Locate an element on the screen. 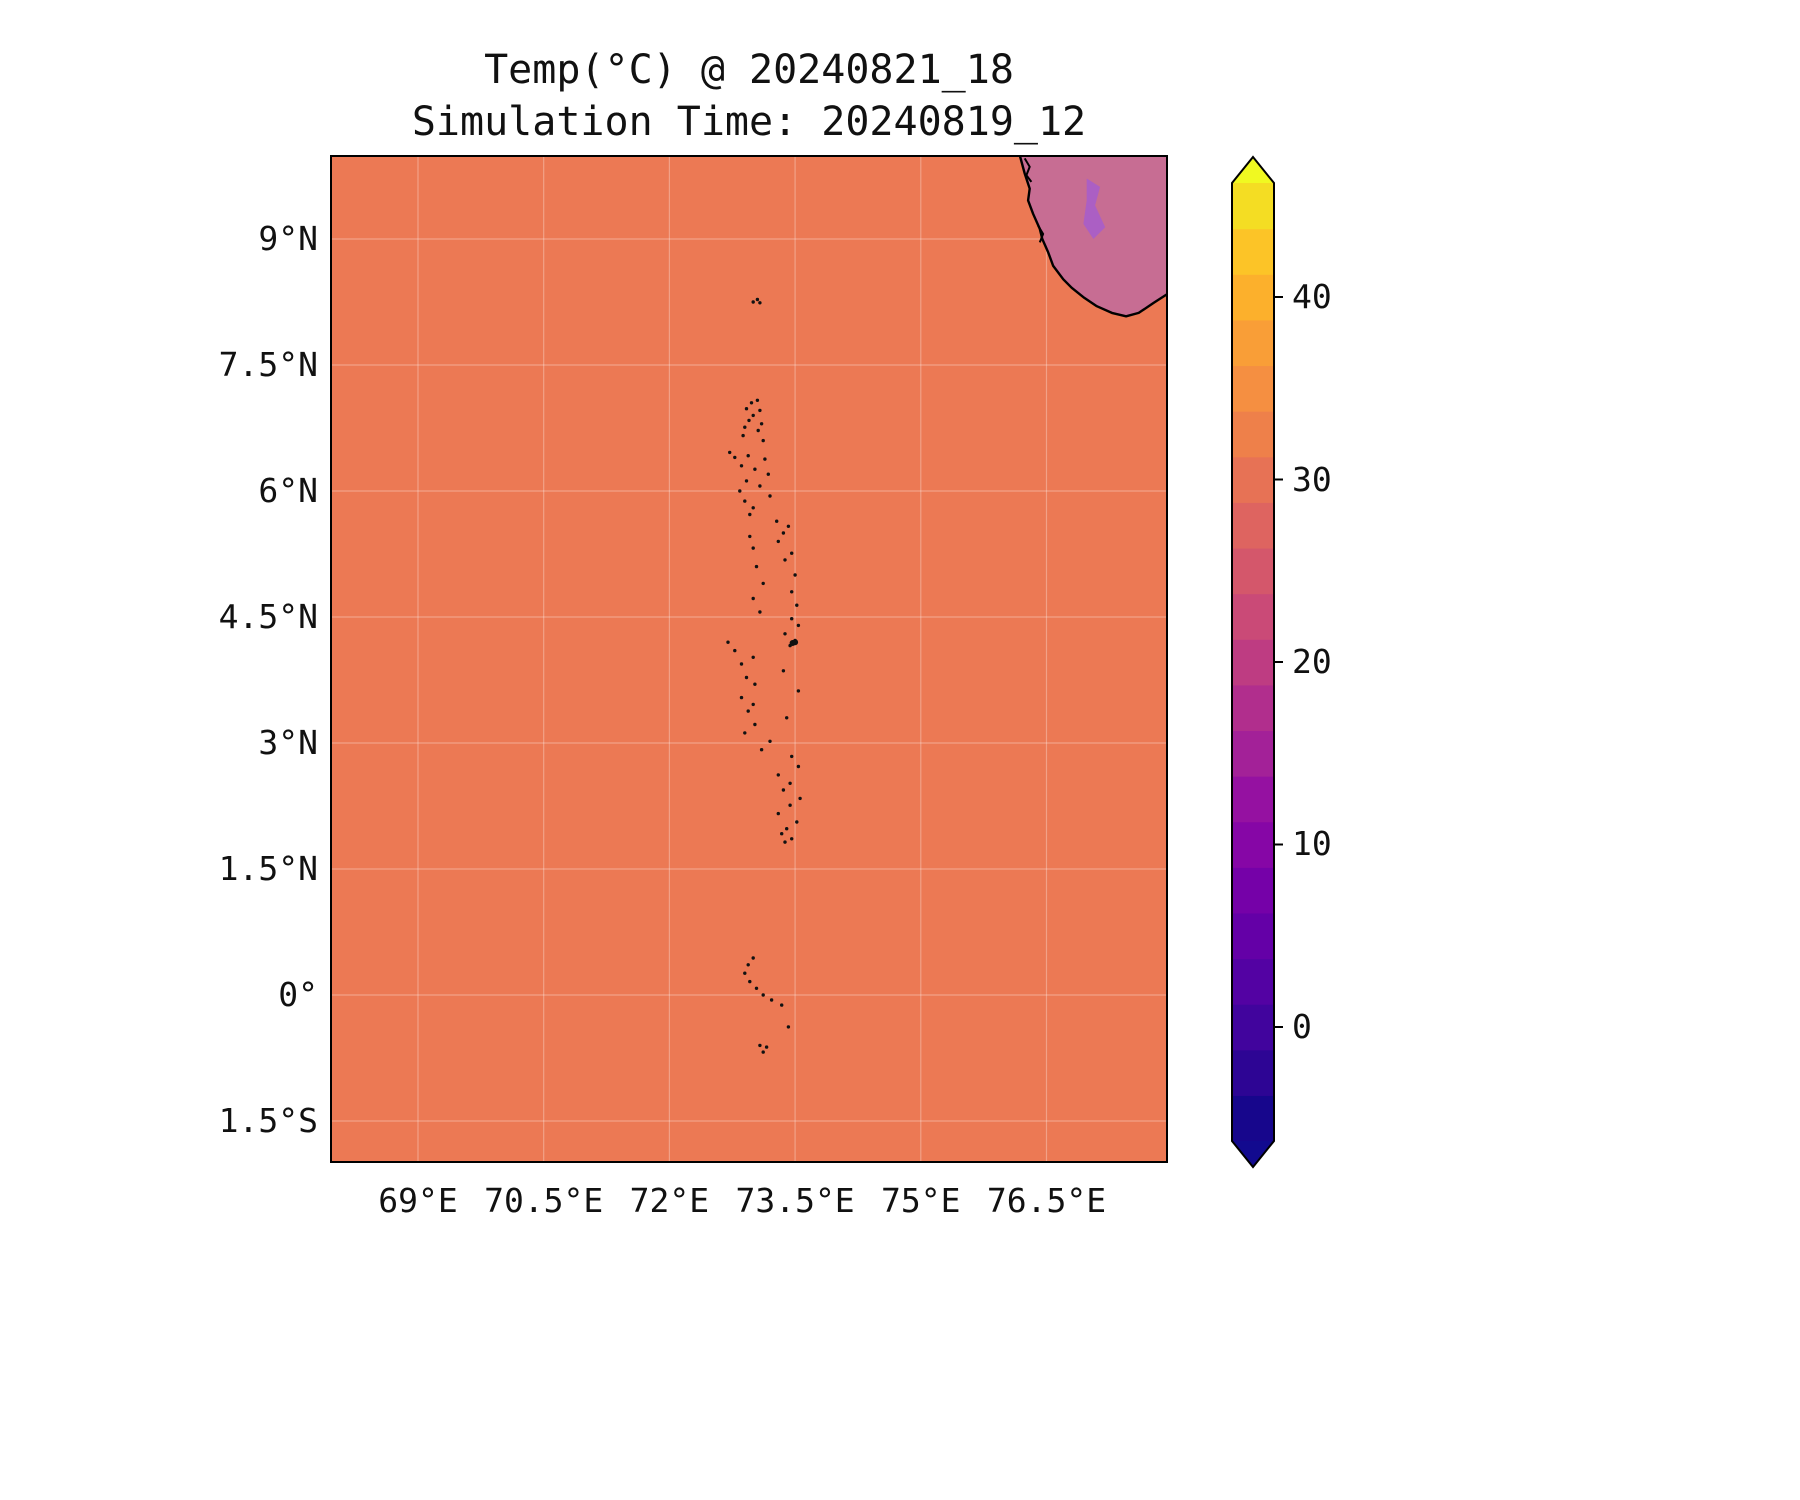  colorbar-tick-label: 20 is located at coordinates (1312, 661).